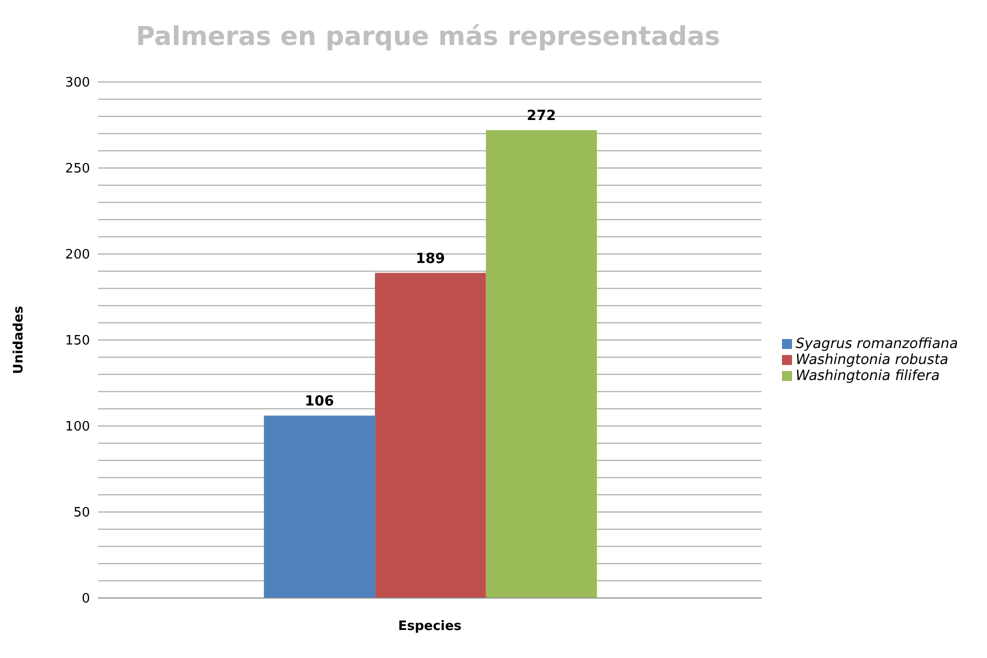 Image resolution: width=987 pixels, height=658 pixels. What do you see at coordinates (877, 344) in the screenshot?
I see `legend-label: Syagrus romanzoffiana` at bounding box center [877, 344].